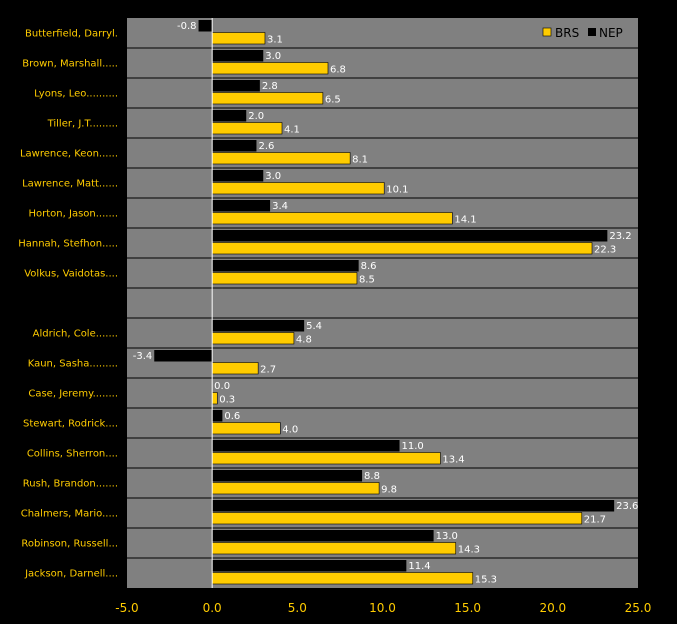 The height and width of the screenshot is (624, 677). I want to click on category-label: Butterfield, Darryl., so click(71, 34).